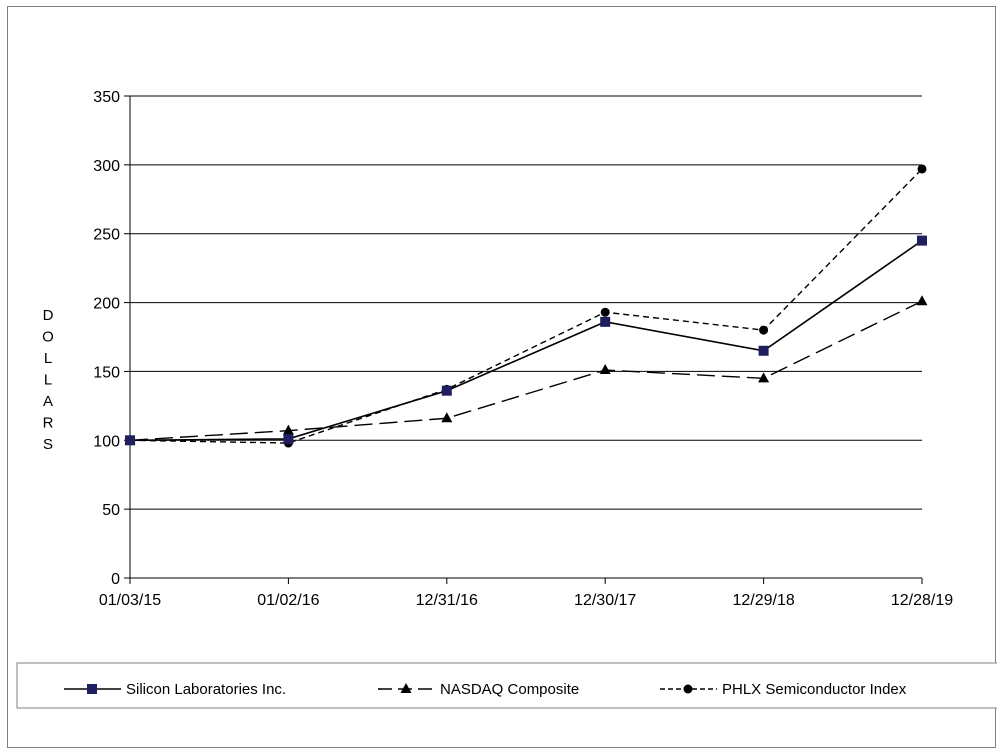 The image size is (1005, 754). Describe the element at coordinates (763, 600) in the screenshot. I see `x-tick-label: 12/29/18` at that location.